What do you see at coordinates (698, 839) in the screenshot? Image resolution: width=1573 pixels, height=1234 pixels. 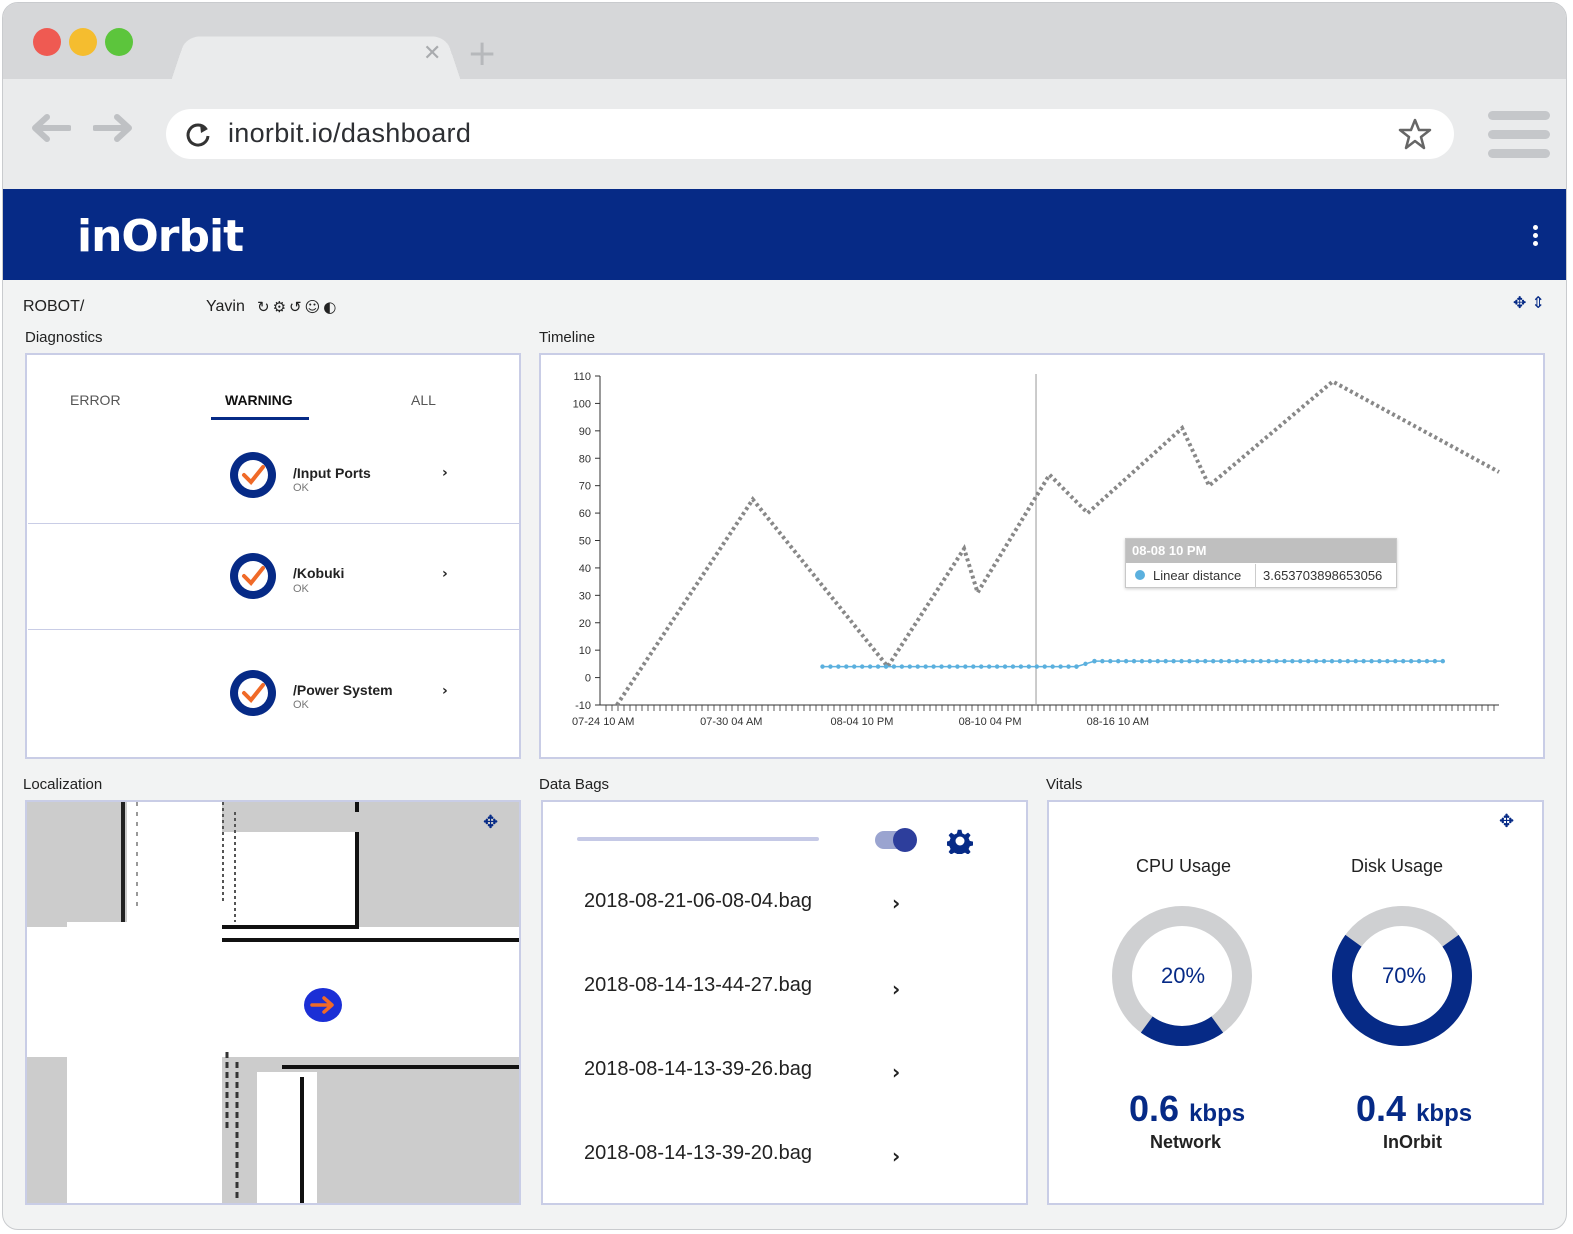 I see `data-bags-progress-bar` at bounding box center [698, 839].